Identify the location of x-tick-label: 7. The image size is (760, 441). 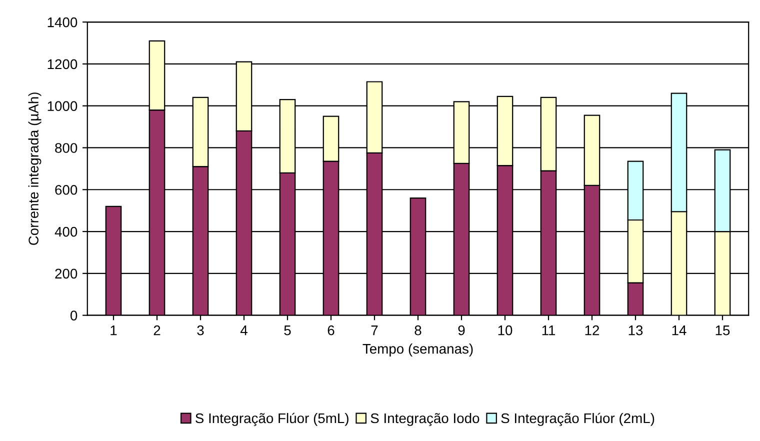
(374, 331).